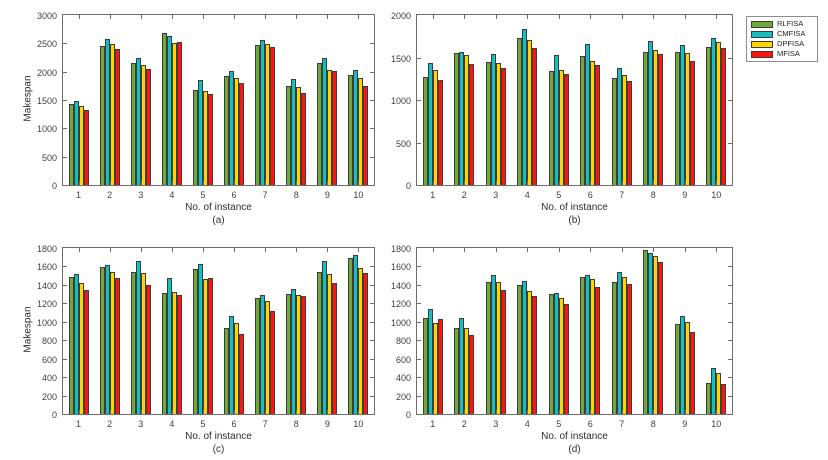  What do you see at coordinates (559, 424) in the screenshot?
I see `x-tick-label: 5` at bounding box center [559, 424].